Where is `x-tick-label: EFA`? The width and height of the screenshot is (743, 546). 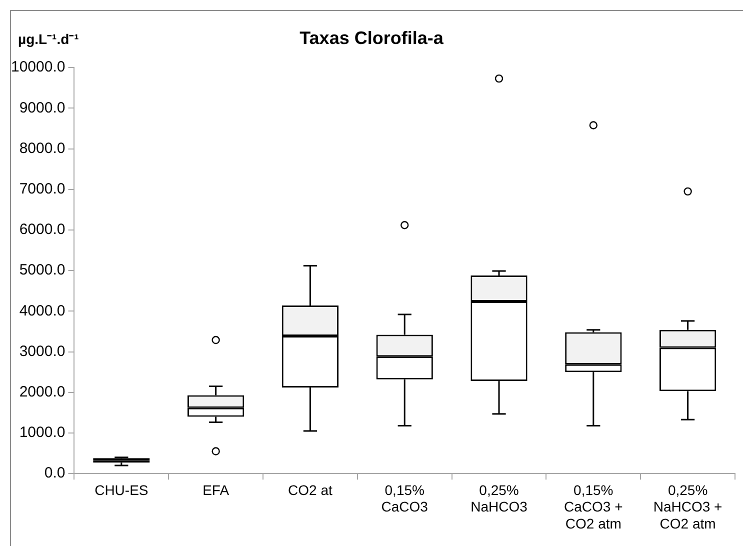 x-tick-label: EFA is located at coordinates (216, 490).